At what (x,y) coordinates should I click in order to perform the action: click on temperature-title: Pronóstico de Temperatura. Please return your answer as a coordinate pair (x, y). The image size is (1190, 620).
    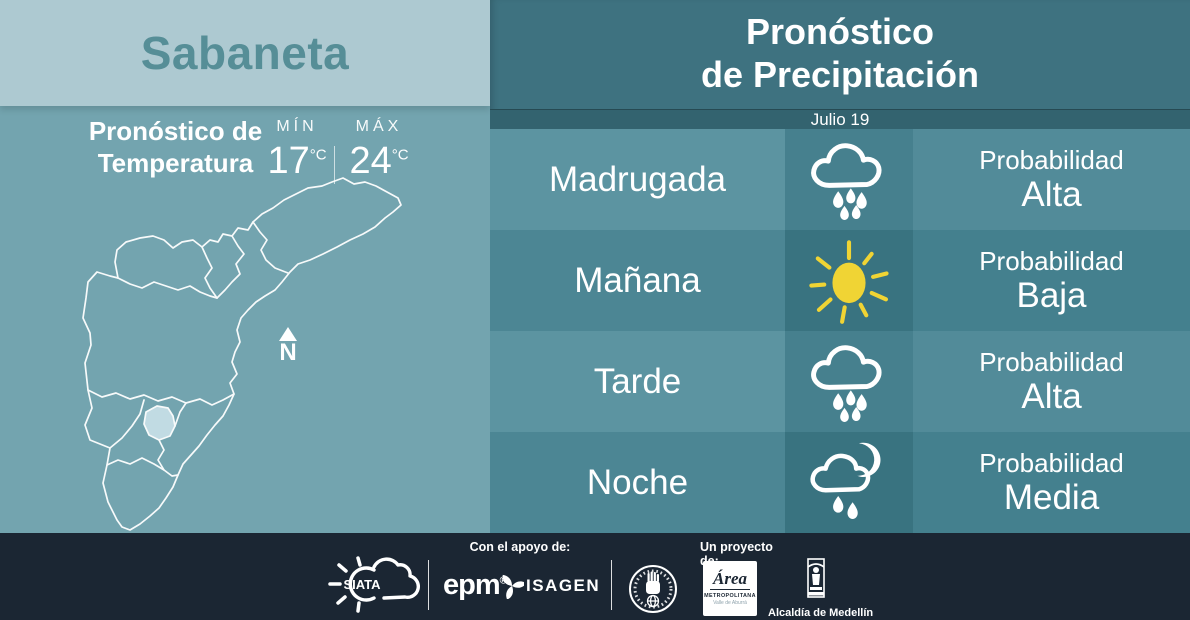
    Looking at the image, I should click on (175, 147).